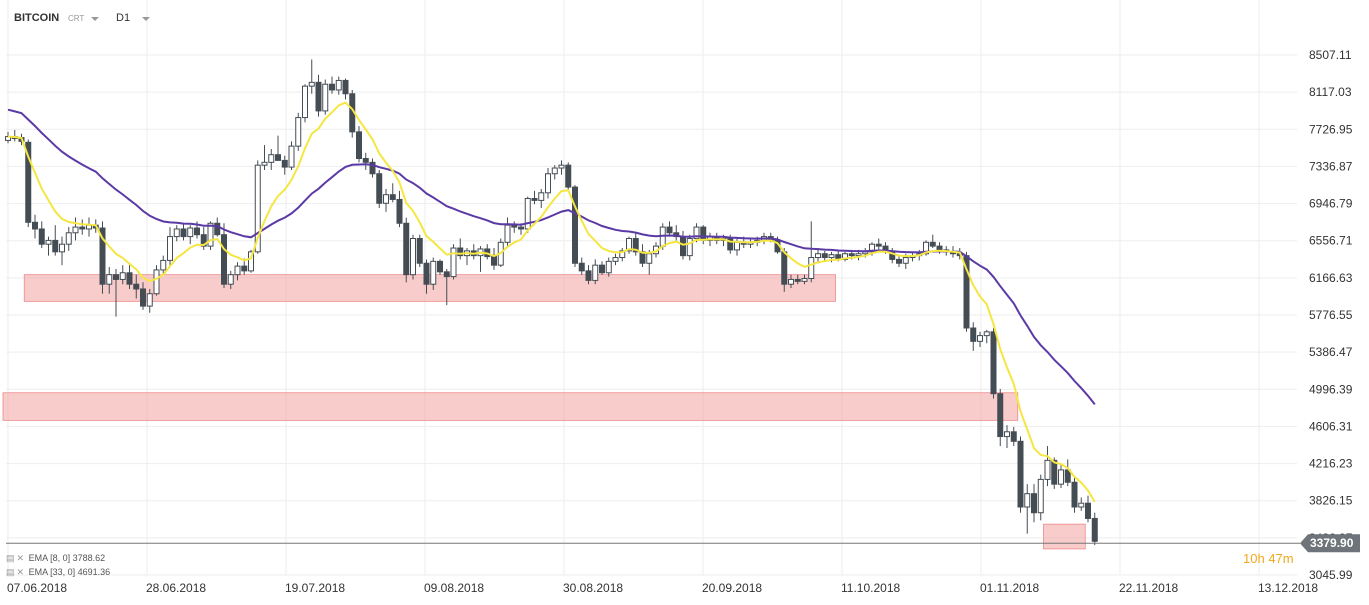  I want to click on indicator-ema-33: ▤ ✕ EMA [33, 0] 4691.36, so click(58, 572).